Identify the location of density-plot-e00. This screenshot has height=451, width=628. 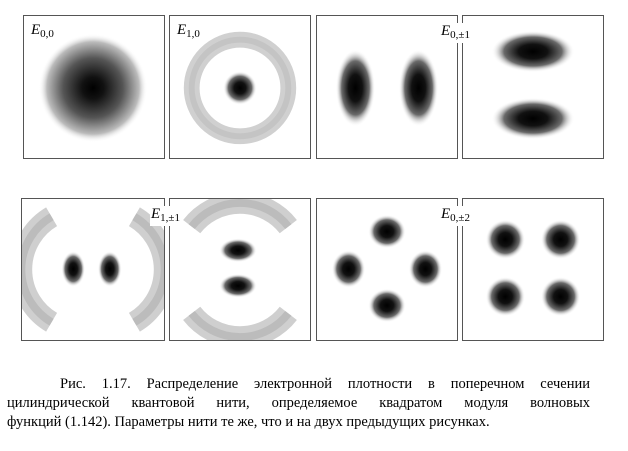
(93, 88).